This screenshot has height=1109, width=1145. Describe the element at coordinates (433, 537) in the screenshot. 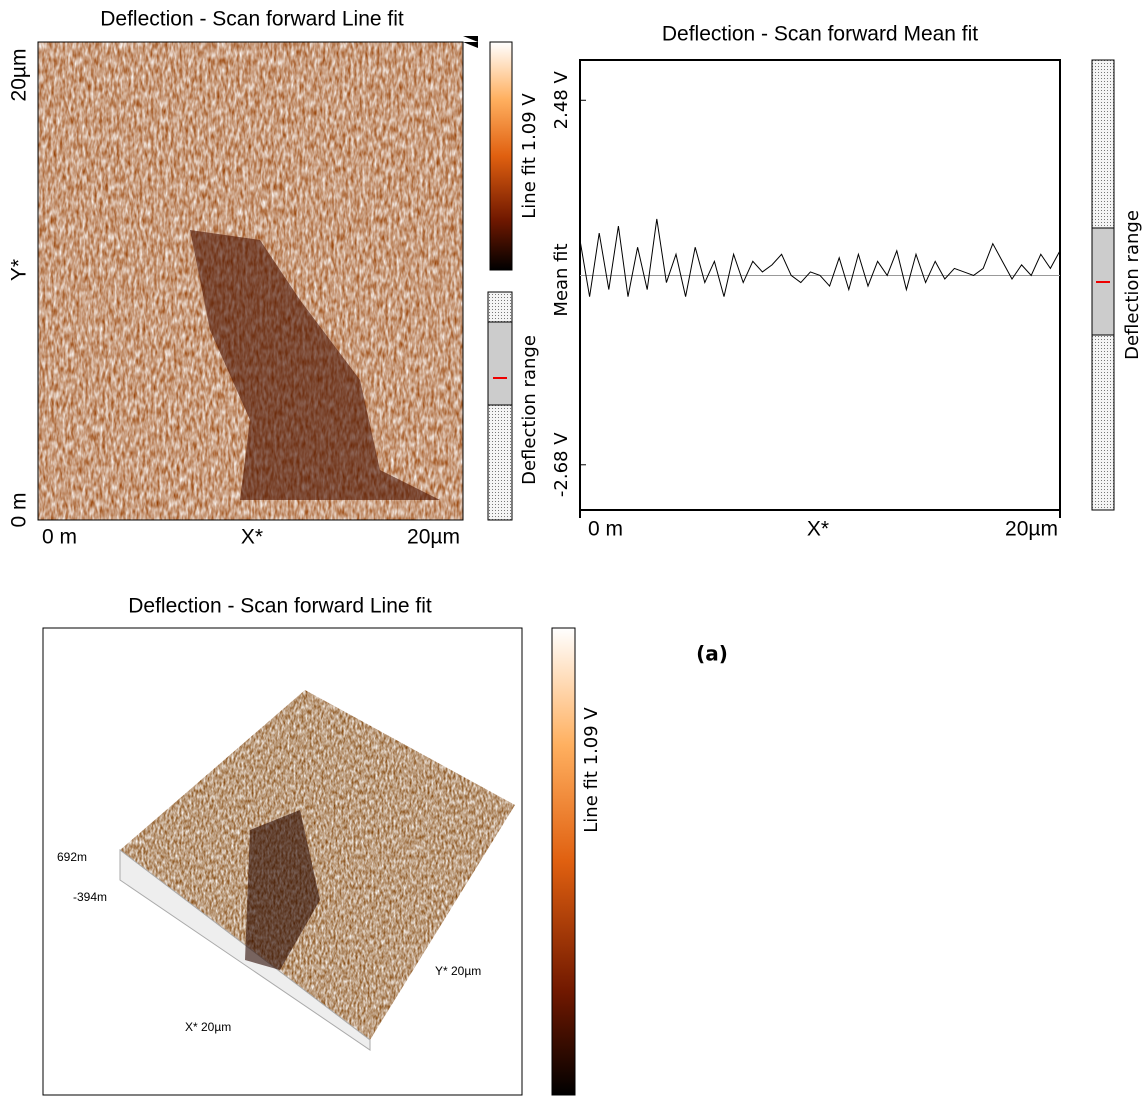

I see `x-right: 20µm` at that location.